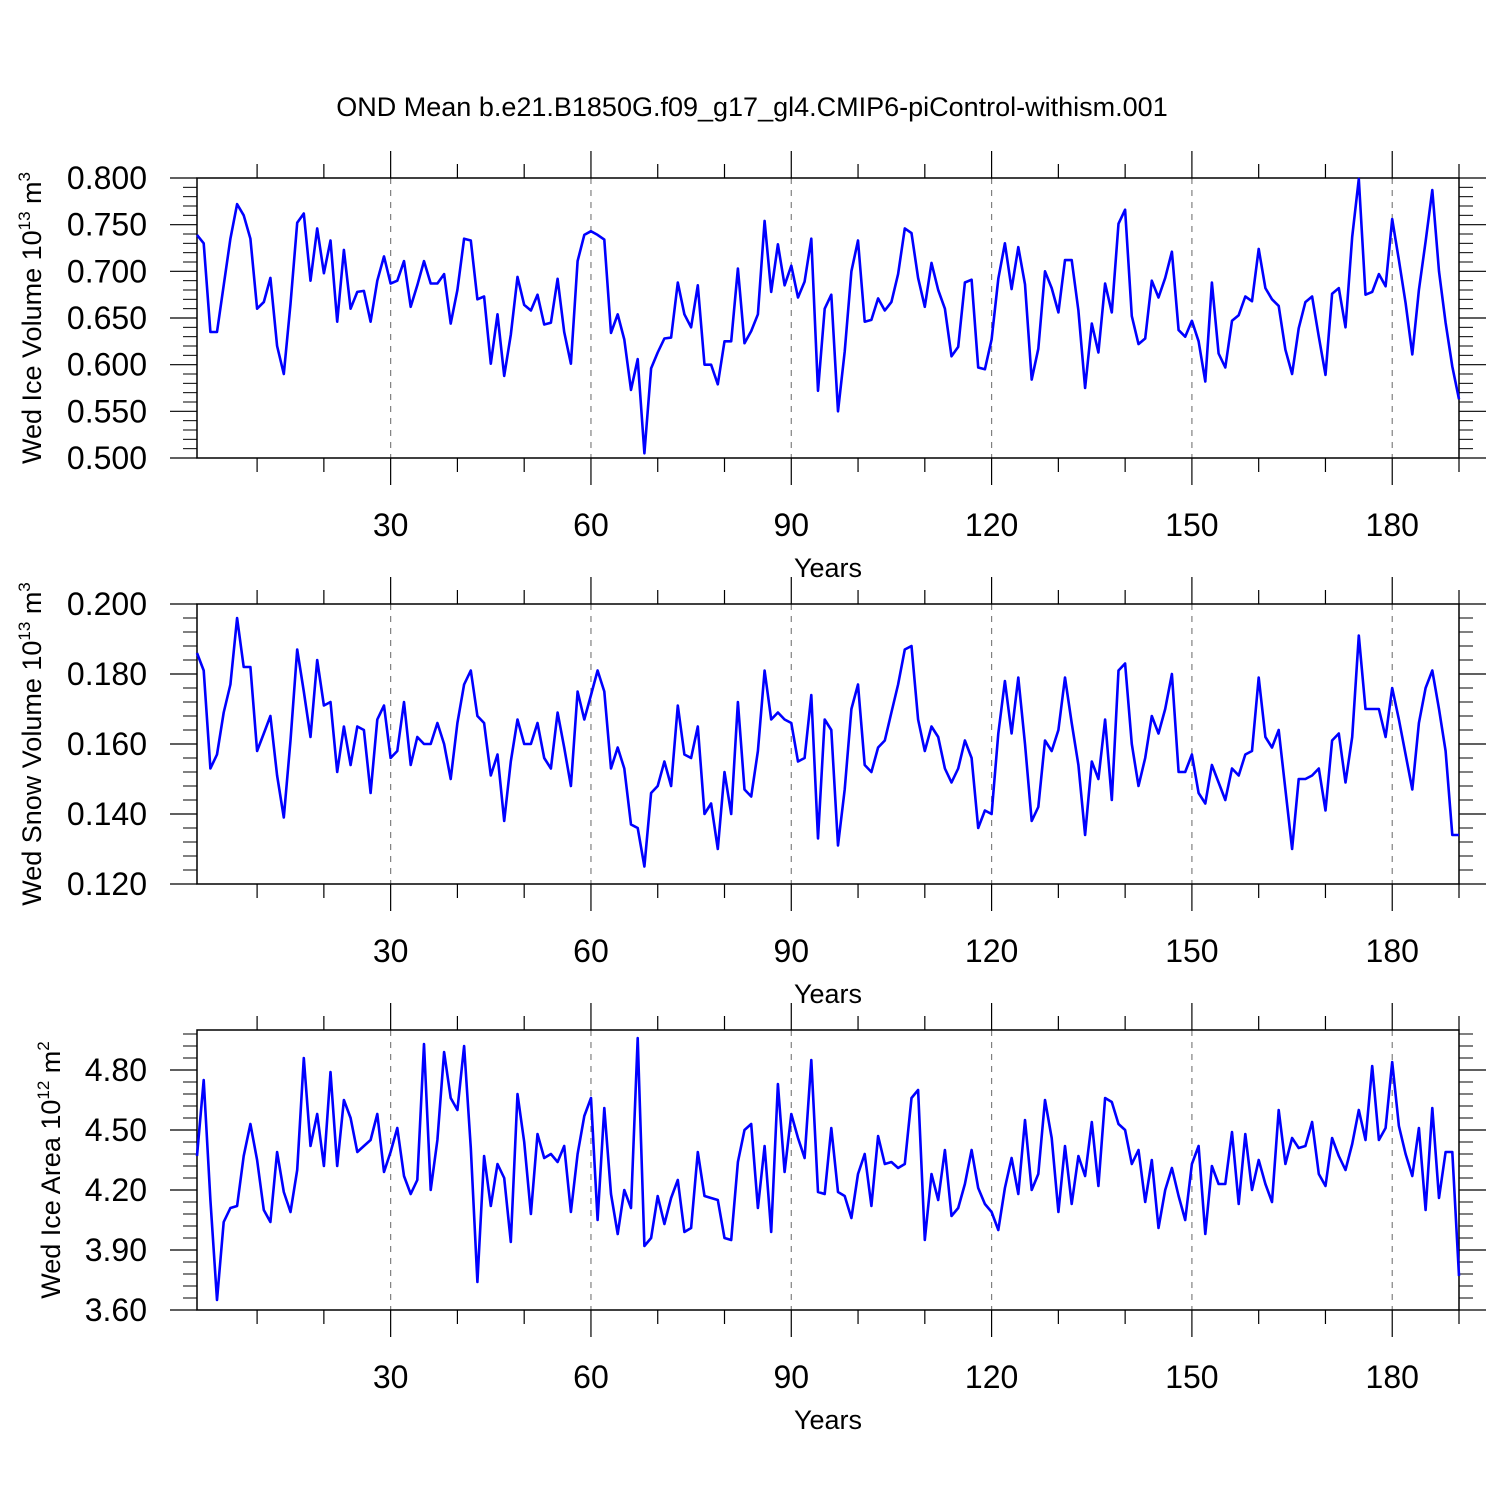 The image size is (1500, 1500). Describe the element at coordinates (116, 1250) in the screenshot. I see `y-tick-label: 3.90` at that location.